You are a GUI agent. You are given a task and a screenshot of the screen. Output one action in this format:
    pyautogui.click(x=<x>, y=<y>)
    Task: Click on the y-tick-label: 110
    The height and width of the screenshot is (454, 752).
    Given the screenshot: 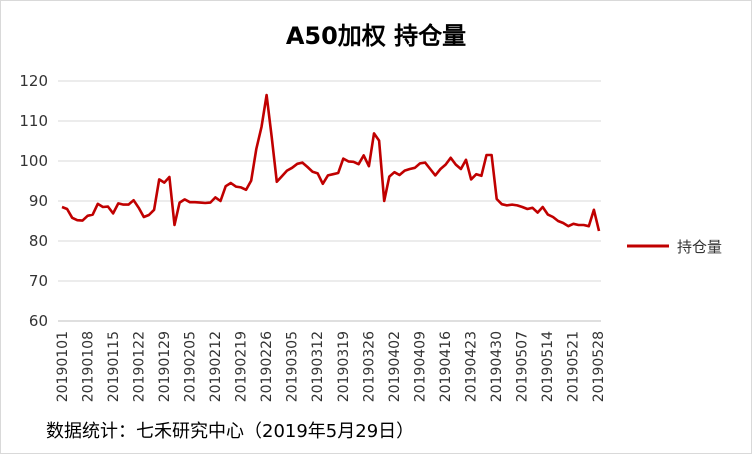 What is the action you would take?
    pyautogui.click(x=33, y=121)
    